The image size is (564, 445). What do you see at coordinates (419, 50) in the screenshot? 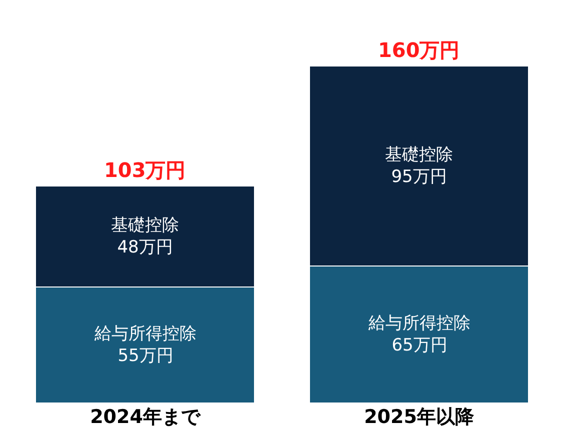
I see `total-label: 160万円` at bounding box center [419, 50].